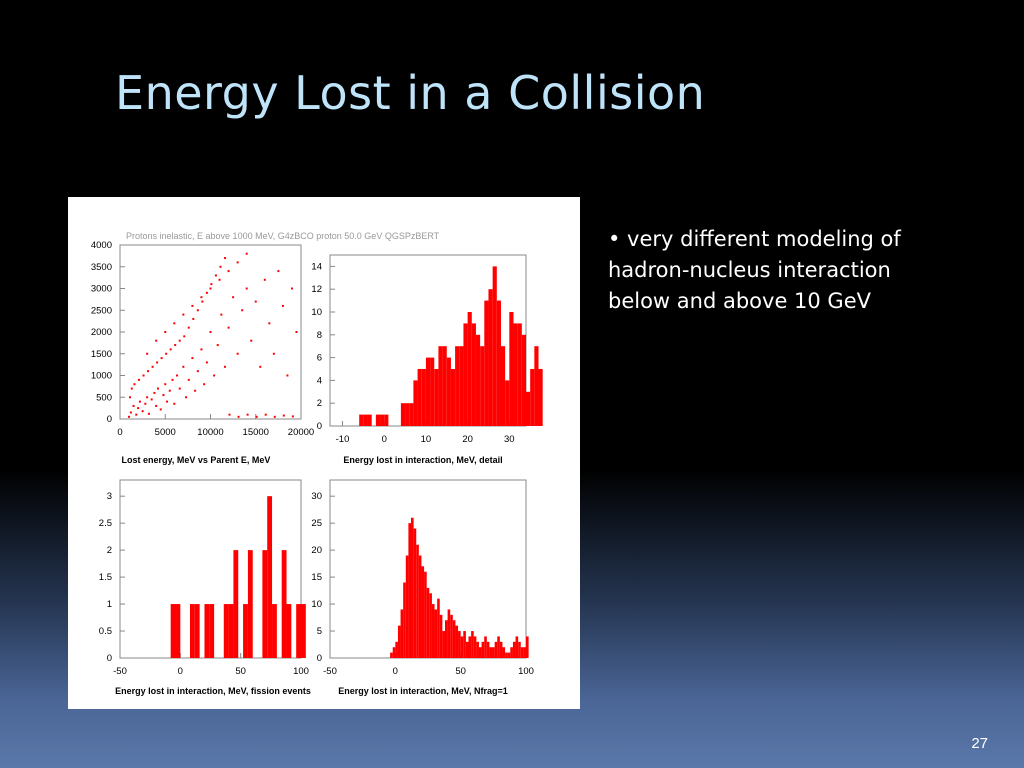 Image resolution: width=1024 pixels, height=768 pixels. What do you see at coordinates (196, 460) in the screenshot?
I see `chart-caption: Lost energy, MeV vs Parent E, MeV` at bounding box center [196, 460].